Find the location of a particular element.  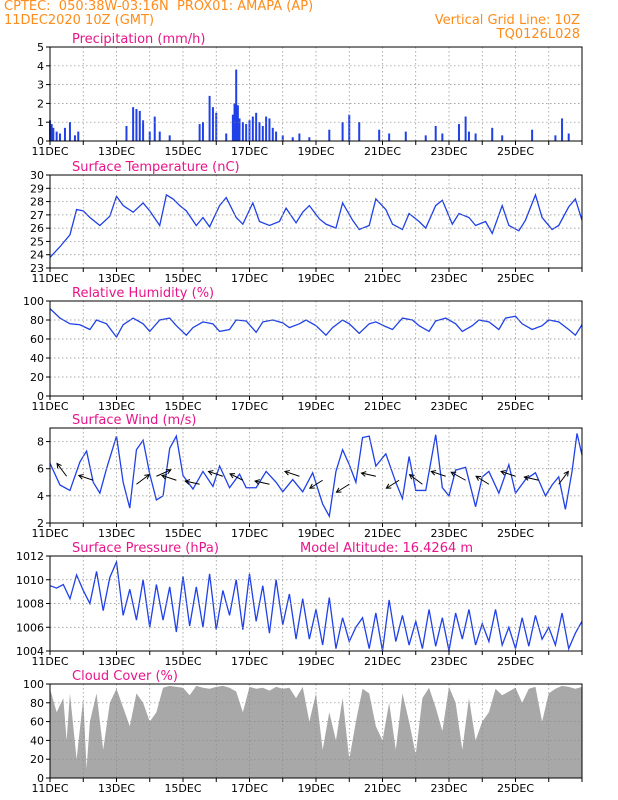

panel3-series-line is located at coordinates (316, 323).